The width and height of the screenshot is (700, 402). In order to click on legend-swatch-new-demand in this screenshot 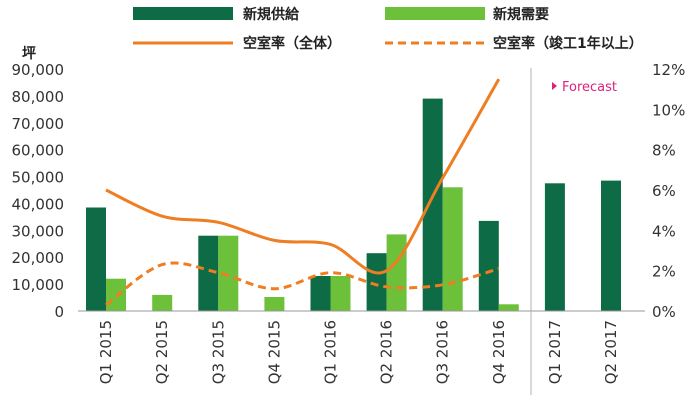, I will do `click(435, 13)`.